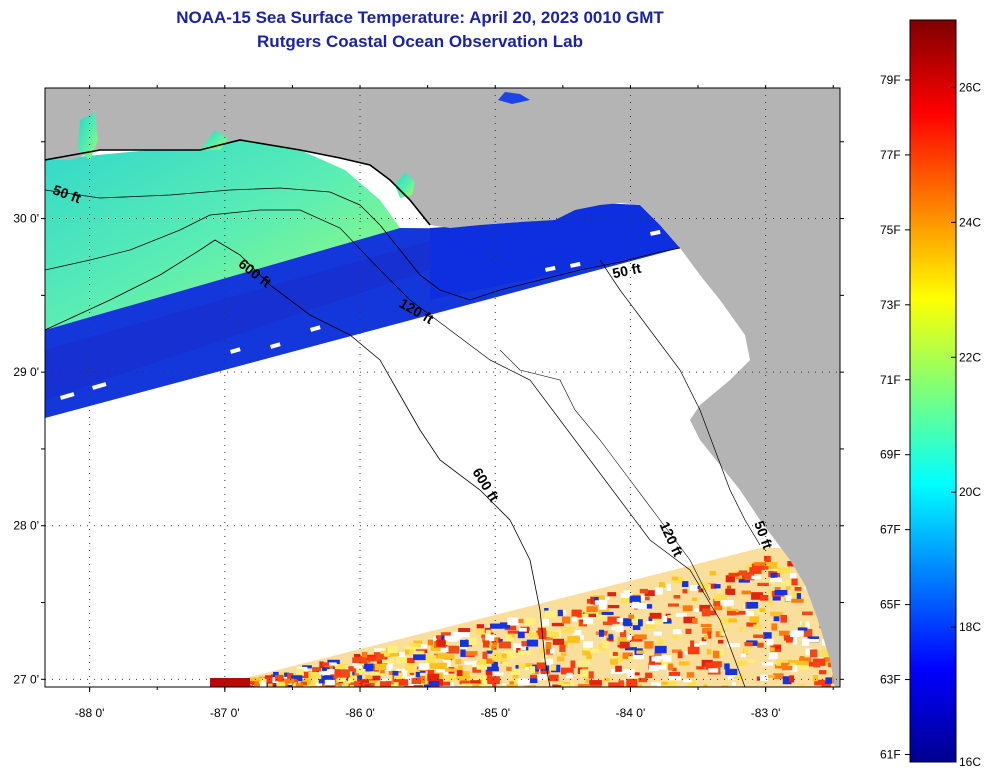 The width and height of the screenshot is (992, 770). I want to click on sst-swath-cold-inner, so click(292, 316).